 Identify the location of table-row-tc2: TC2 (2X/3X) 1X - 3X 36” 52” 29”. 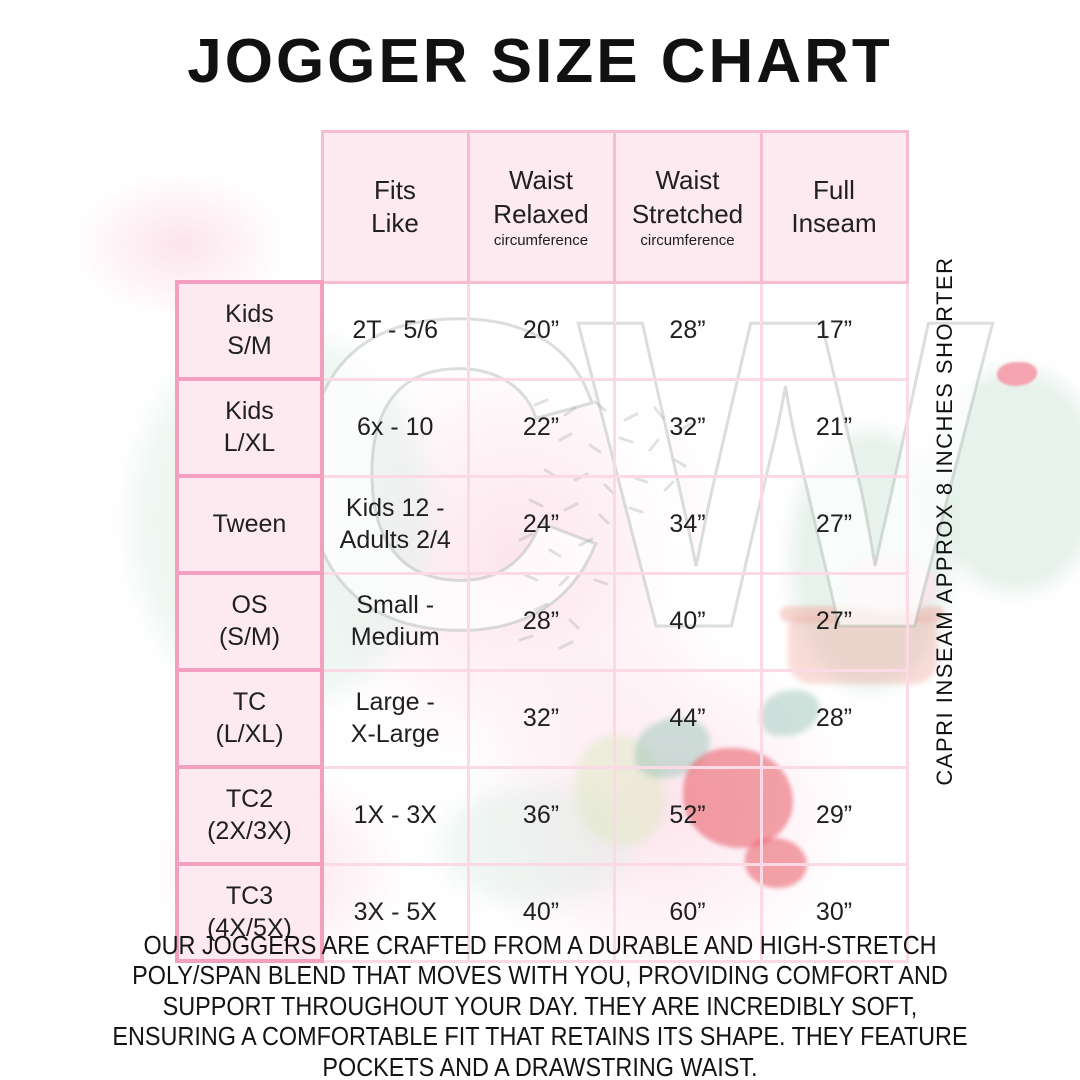
(542, 815).